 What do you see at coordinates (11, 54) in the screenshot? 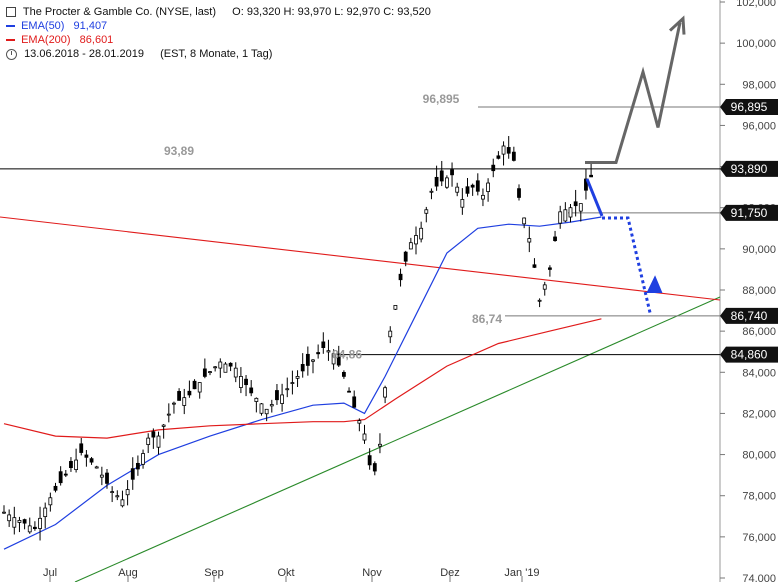
I see `clock-icon` at bounding box center [11, 54].